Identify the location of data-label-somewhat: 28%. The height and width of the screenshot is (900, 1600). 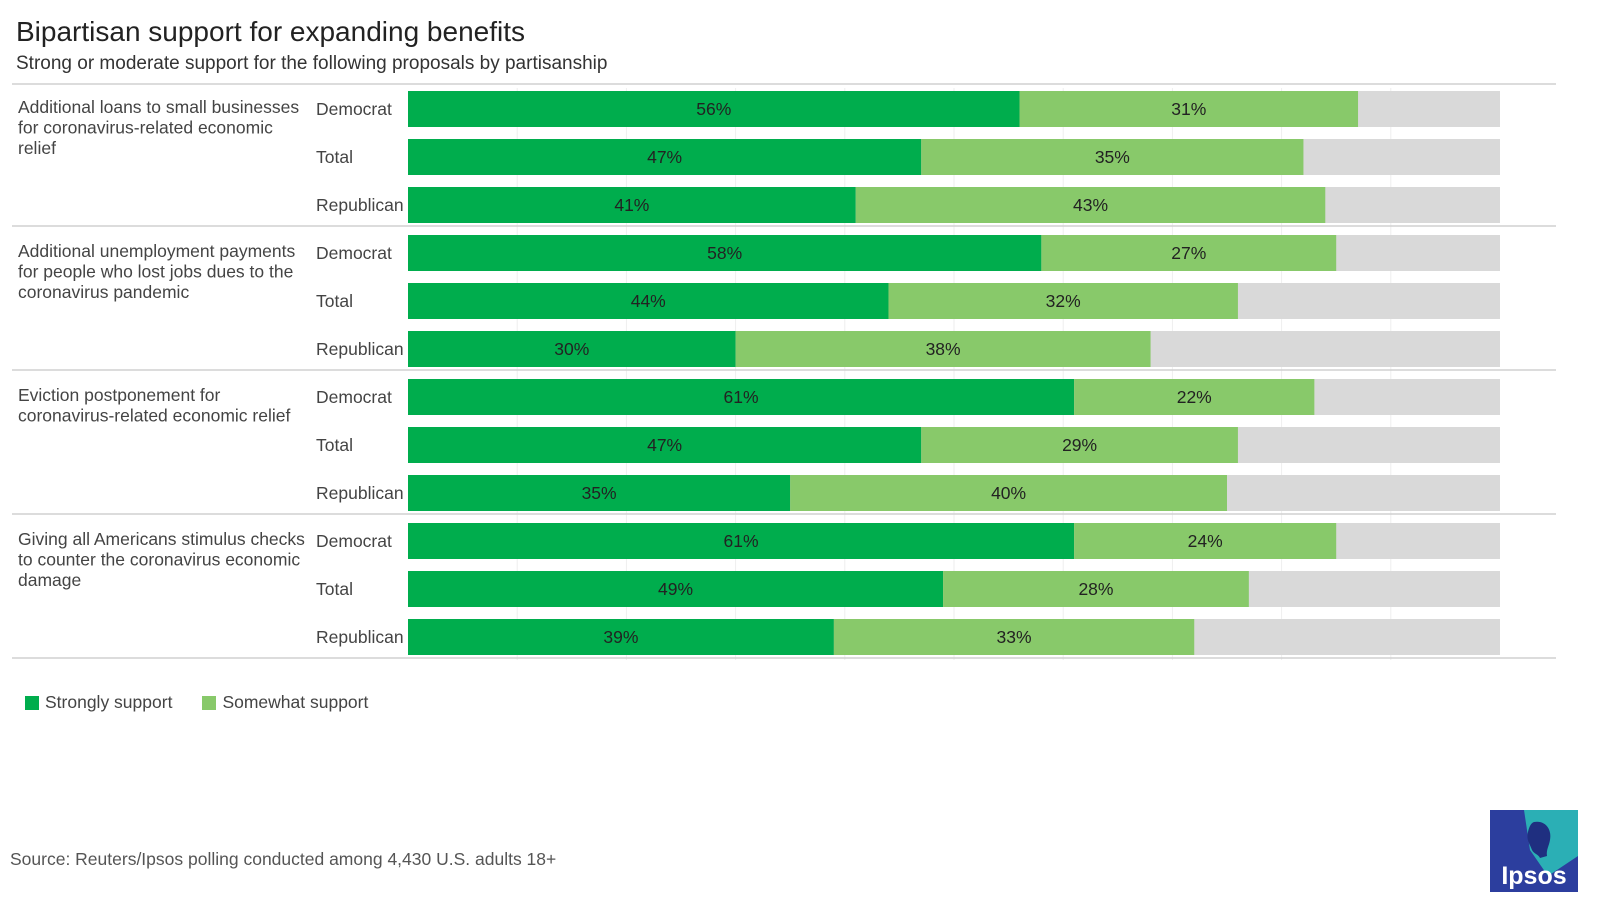
(1095, 589).